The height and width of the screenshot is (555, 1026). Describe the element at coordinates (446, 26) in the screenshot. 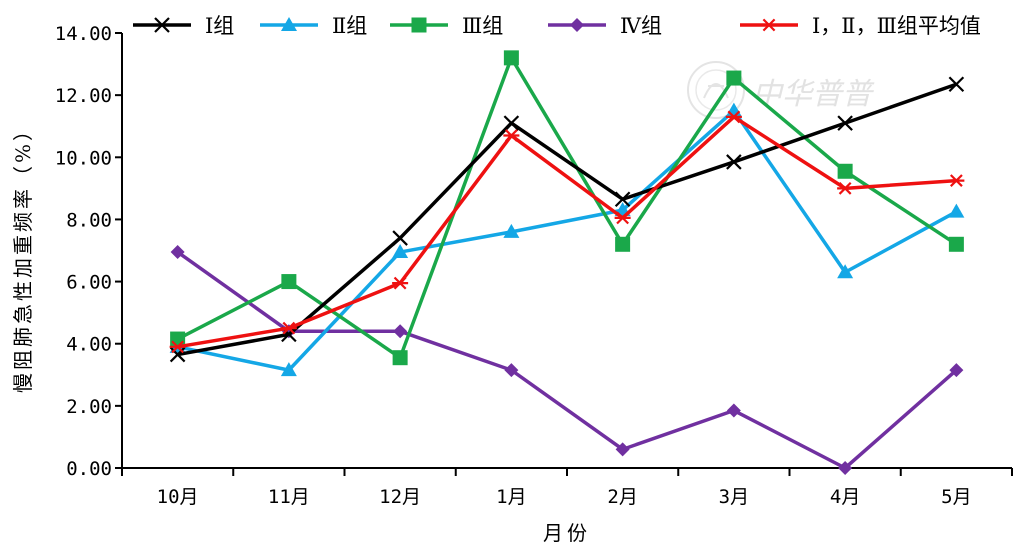

I see `legend-item-3: Ⅲ组` at that location.